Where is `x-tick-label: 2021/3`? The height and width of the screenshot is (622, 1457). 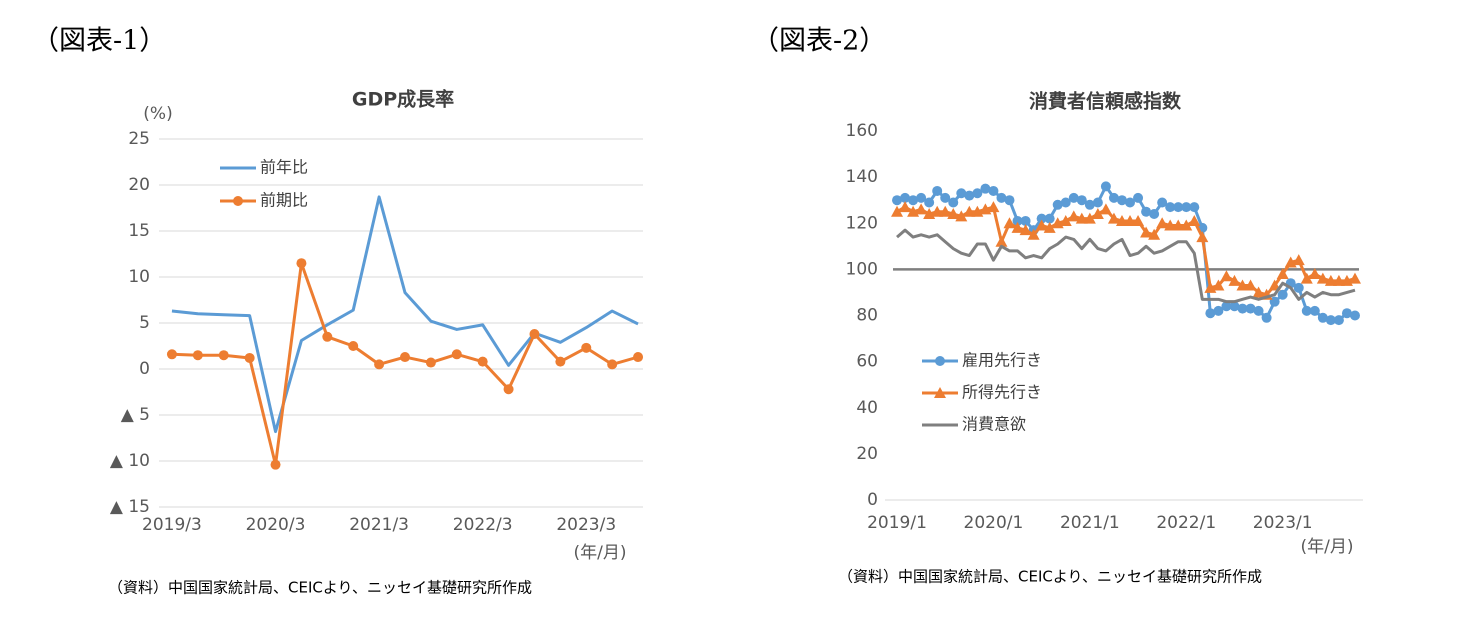
x-tick-label: 2021/3 is located at coordinates (379, 525).